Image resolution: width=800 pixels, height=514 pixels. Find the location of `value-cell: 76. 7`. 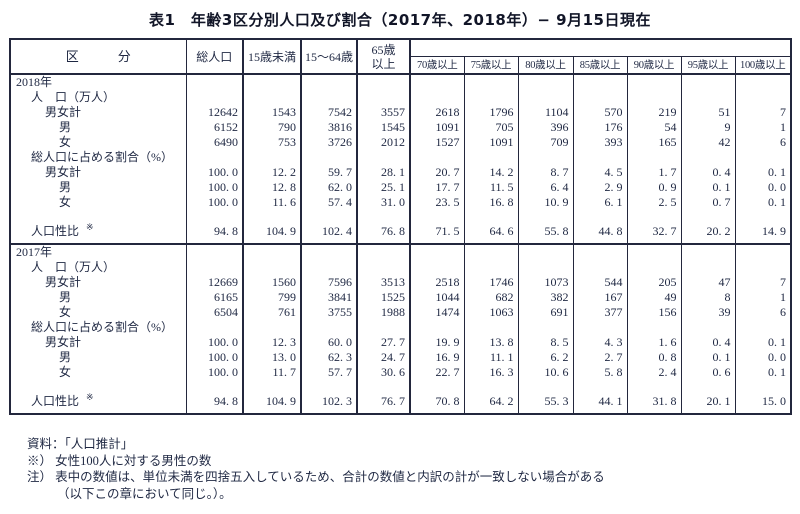

value-cell: 76. 7 is located at coordinates (384, 397).